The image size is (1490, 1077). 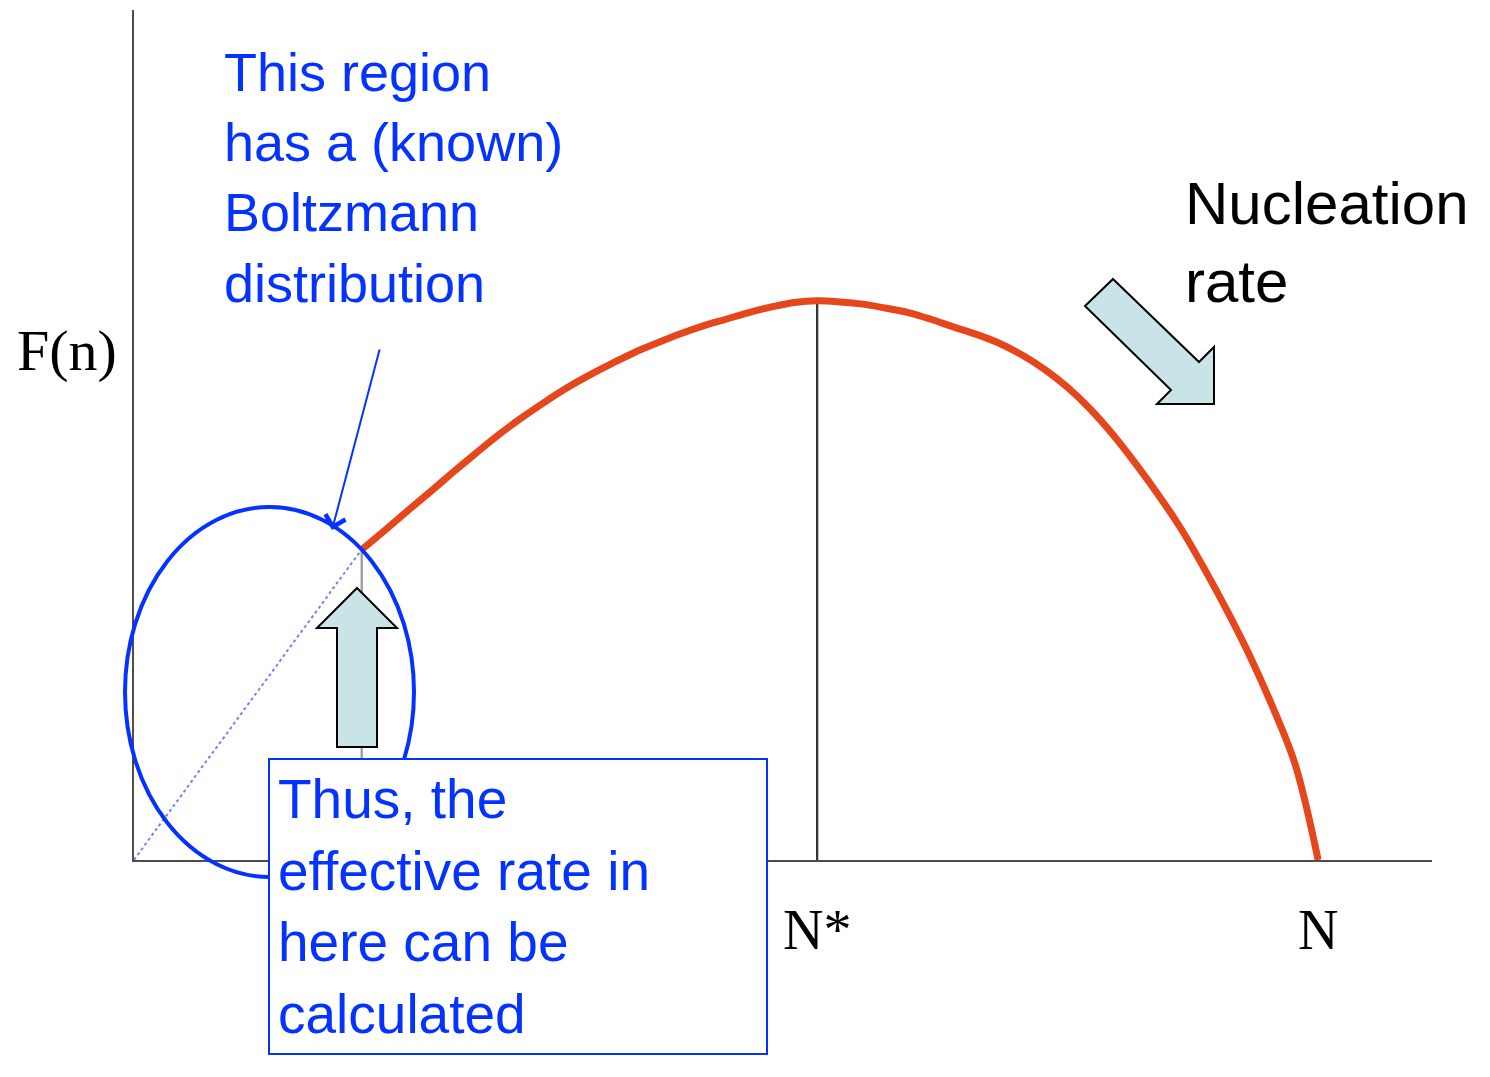 I want to click on annotation: Nucleation rate, so click(x=1327, y=242).